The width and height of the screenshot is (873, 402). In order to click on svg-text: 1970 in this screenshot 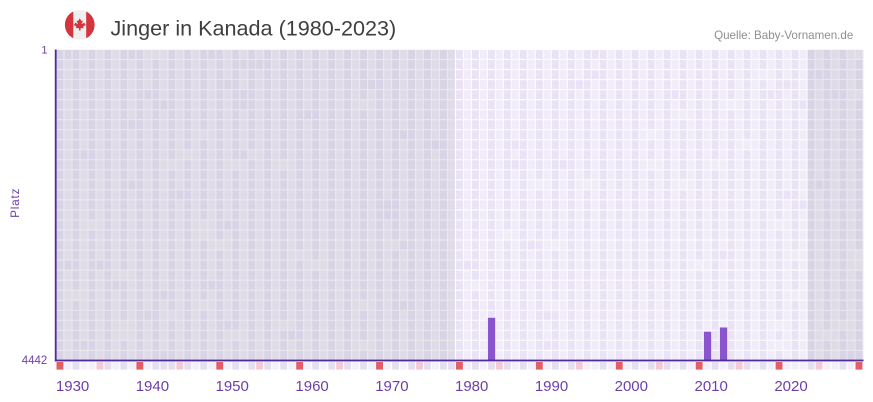, I will do `click(391, 386)`.